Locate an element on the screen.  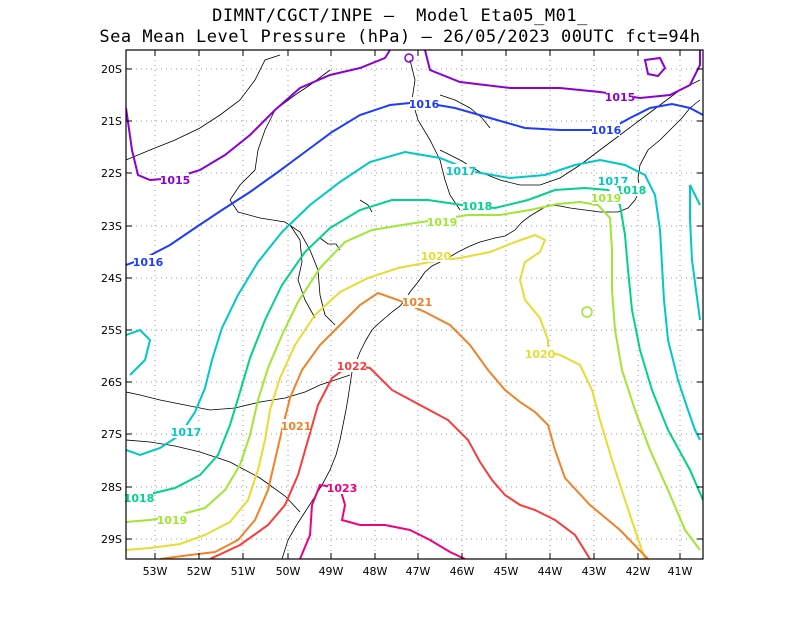
lat-tick-label: 23S is located at coordinates (111, 226).